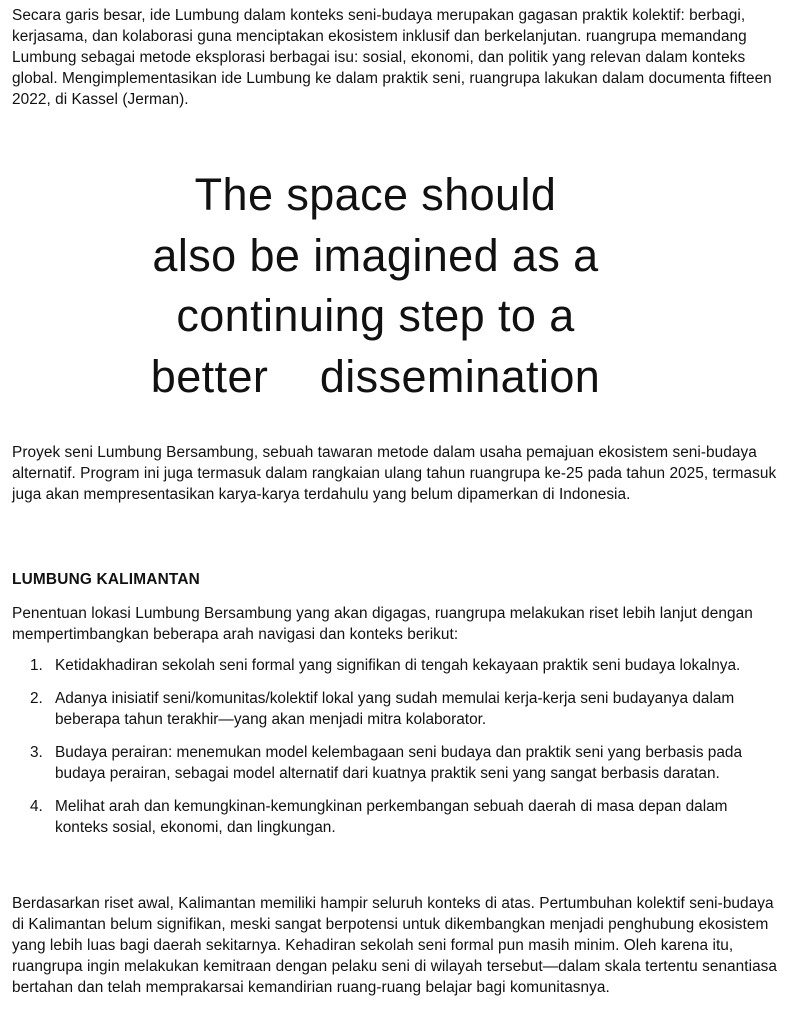 The image size is (791, 1024). What do you see at coordinates (375, 376) in the screenshot?
I see `pull-quote-line: better dissemination` at bounding box center [375, 376].